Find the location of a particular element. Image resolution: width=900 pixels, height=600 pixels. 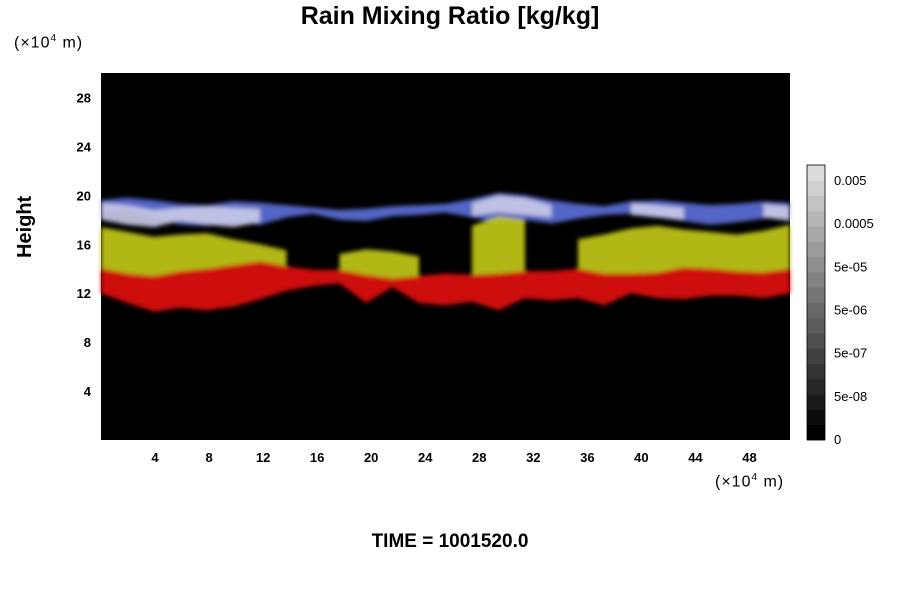

colorbar-label-1: 0.0005 is located at coordinates (854, 223).